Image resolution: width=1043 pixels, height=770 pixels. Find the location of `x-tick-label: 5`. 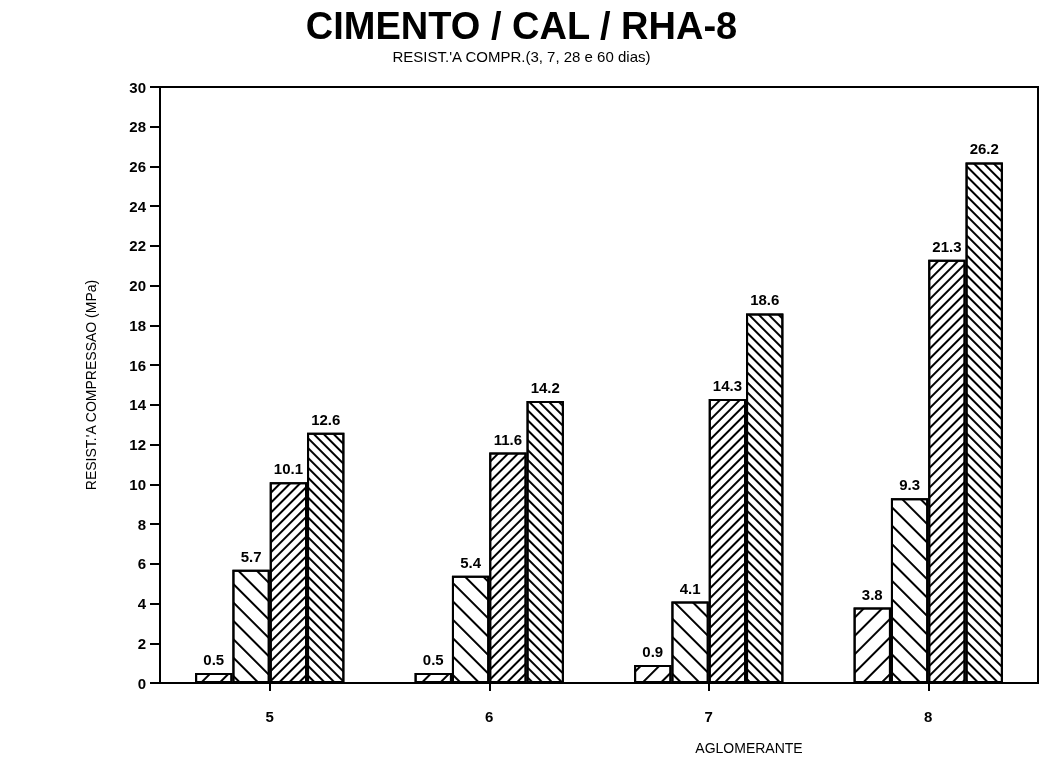

x-tick-label: 5 is located at coordinates (269, 716).